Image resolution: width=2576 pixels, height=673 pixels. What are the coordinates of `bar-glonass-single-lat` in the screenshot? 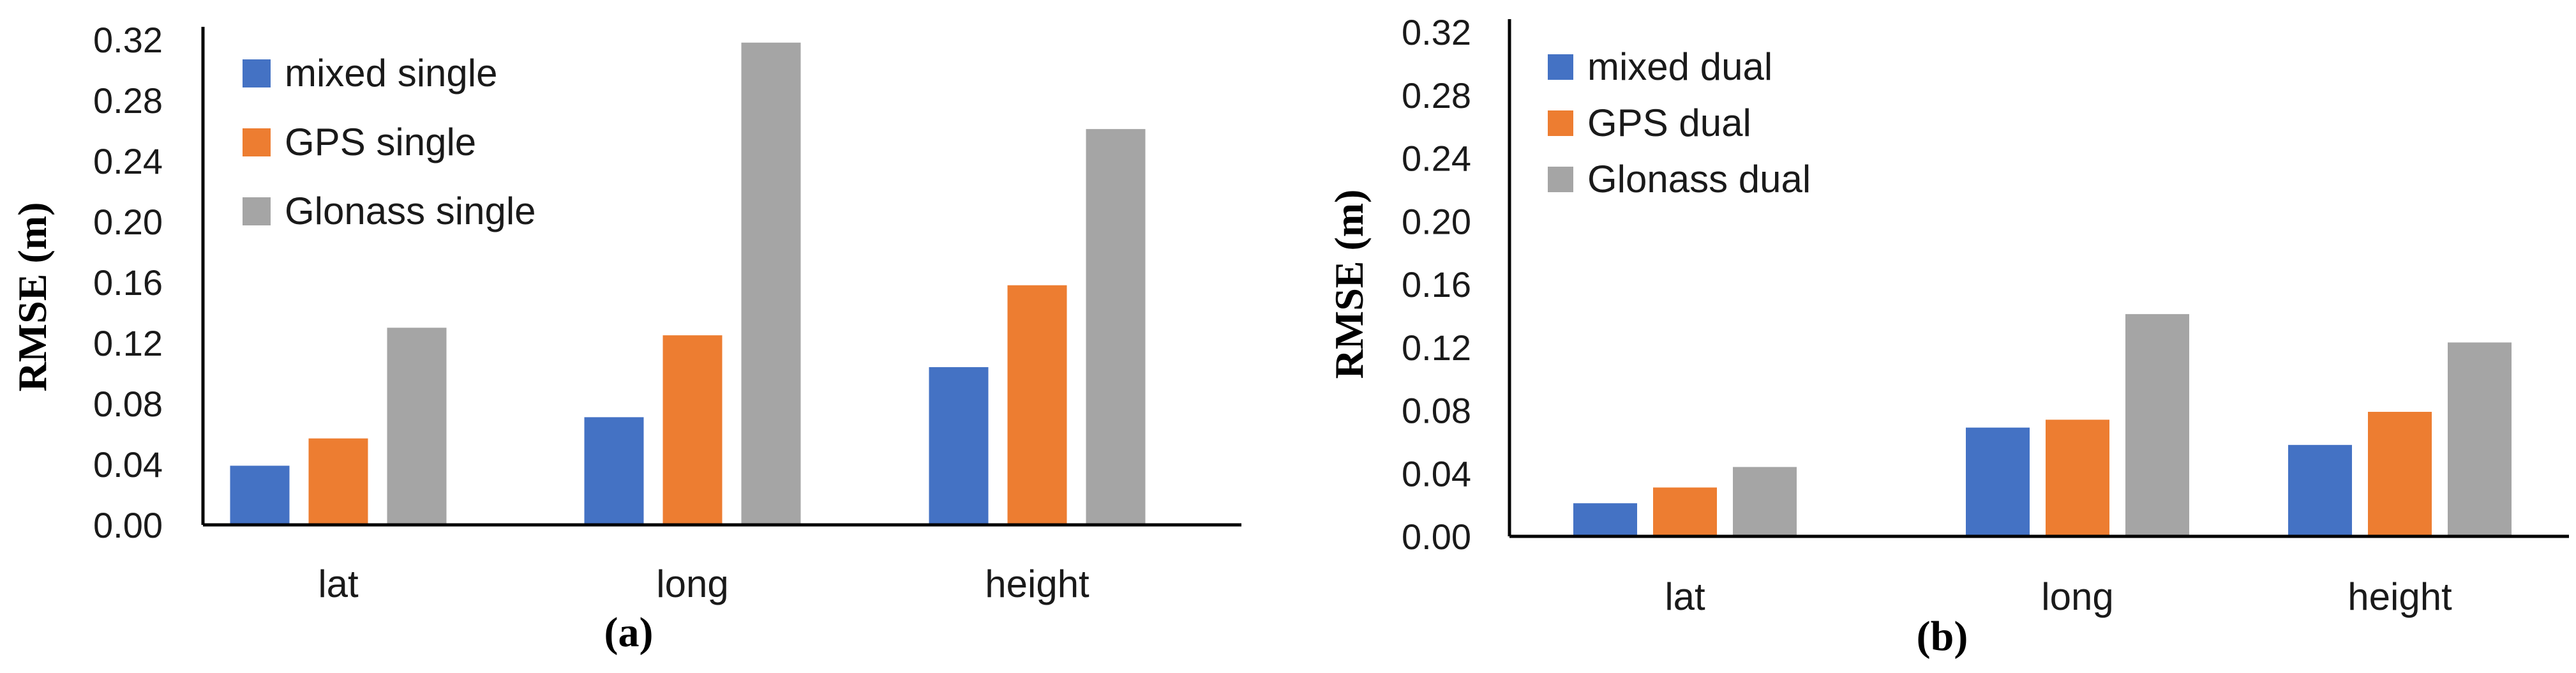 It's located at (417, 426).